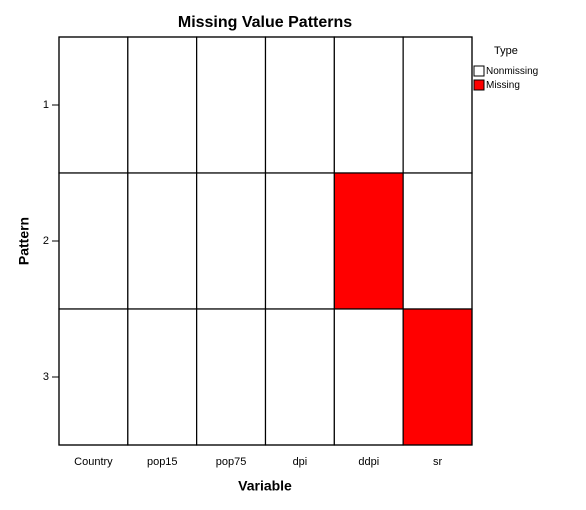 The height and width of the screenshot is (510, 586). What do you see at coordinates (438, 462) in the screenshot?
I see `x-tick-label: sr` at bounding box center [438, 462].